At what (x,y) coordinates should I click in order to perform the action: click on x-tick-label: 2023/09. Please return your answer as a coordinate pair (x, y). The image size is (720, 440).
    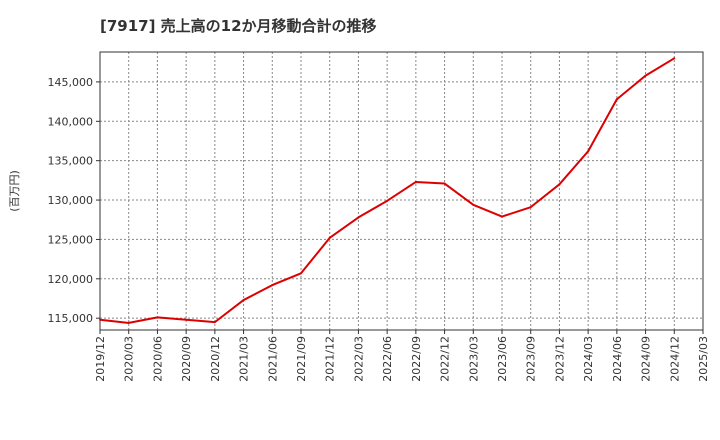
    Looking at the image, I should click on (531, 359).